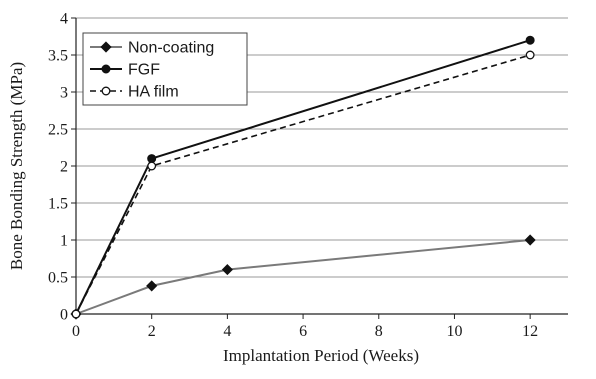  Describe the element at coordinates (58, 56) in the screenshot. I see `y-tick-label-7: 3.5` at that location.